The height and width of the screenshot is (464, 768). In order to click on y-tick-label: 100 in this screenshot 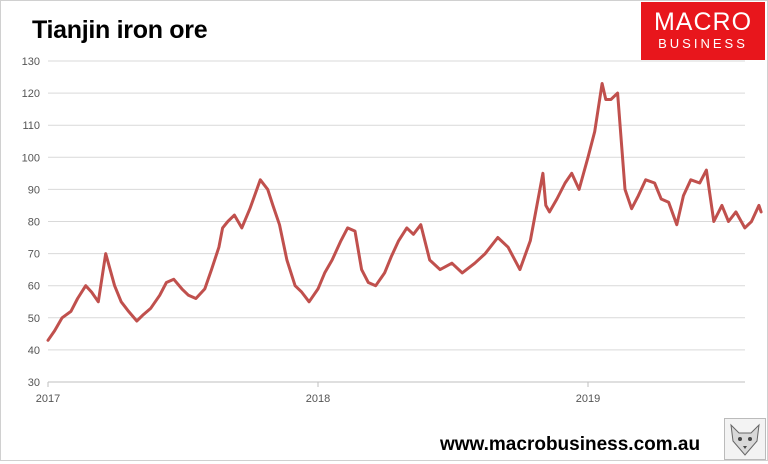, I will do `click(31, 158)`.